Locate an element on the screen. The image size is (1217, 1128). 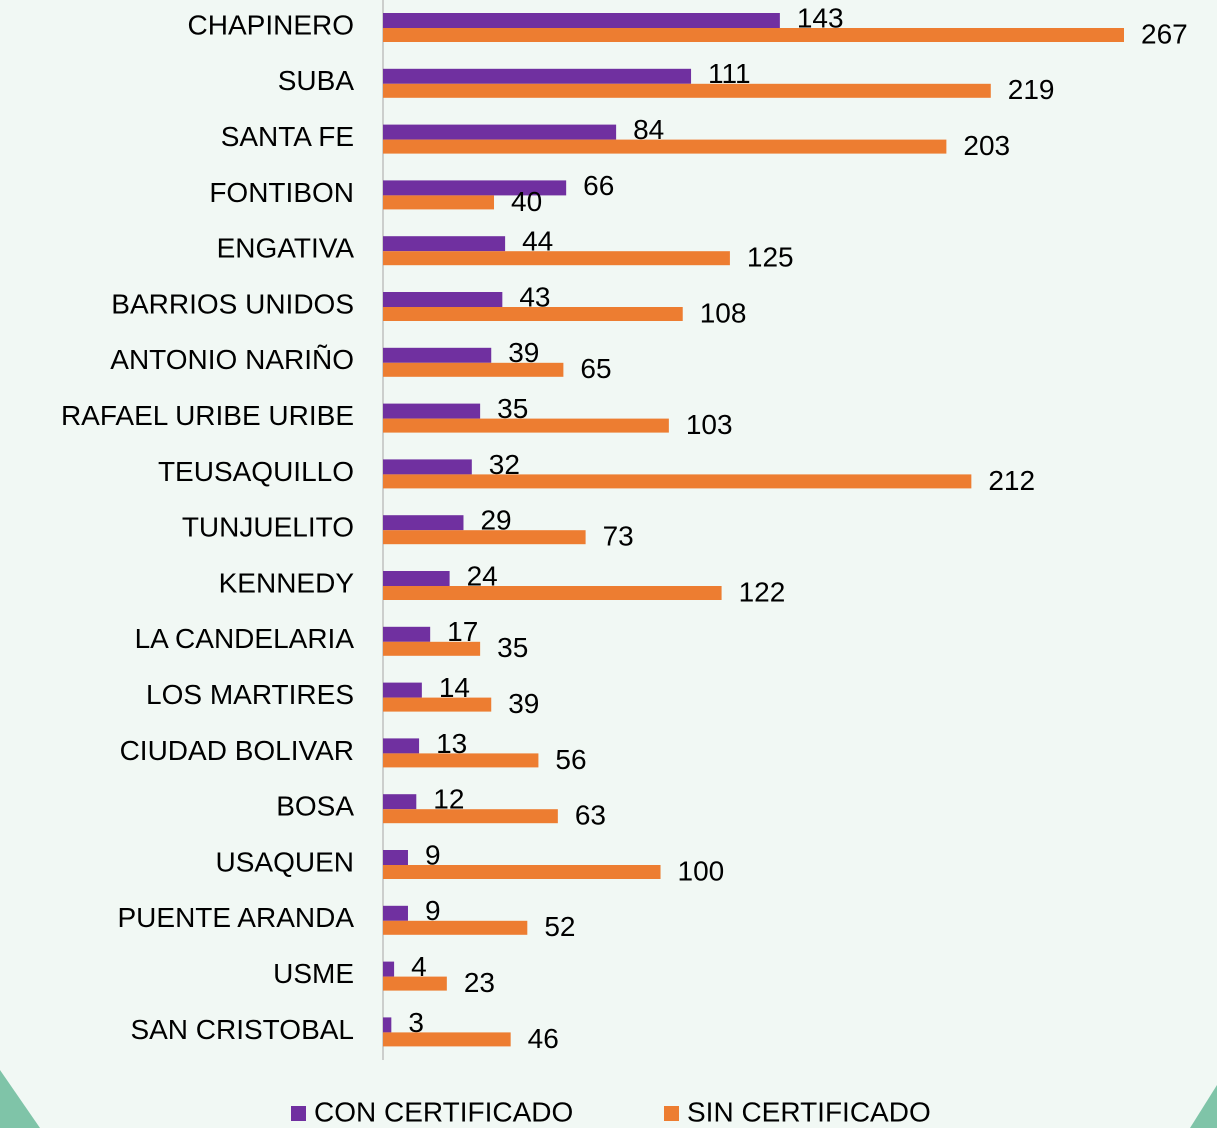
category-label: ANTONIO NARIÑO is located at coordinates (232, 359).